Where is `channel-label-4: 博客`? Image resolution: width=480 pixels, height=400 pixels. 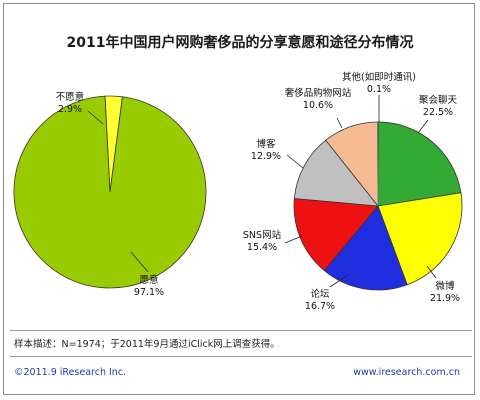 channel-label-4: 博客 is located at coordinates (266, 144).